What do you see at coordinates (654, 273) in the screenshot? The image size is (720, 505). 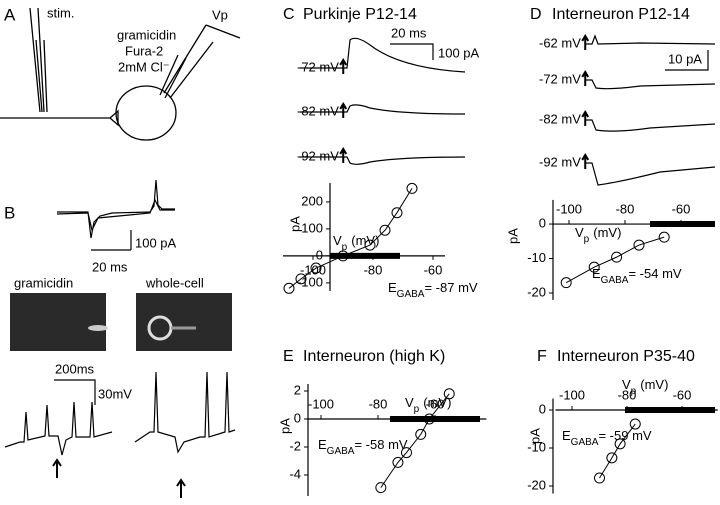 I see `label-part: = -54 mV` at bounding box center [654, 273].